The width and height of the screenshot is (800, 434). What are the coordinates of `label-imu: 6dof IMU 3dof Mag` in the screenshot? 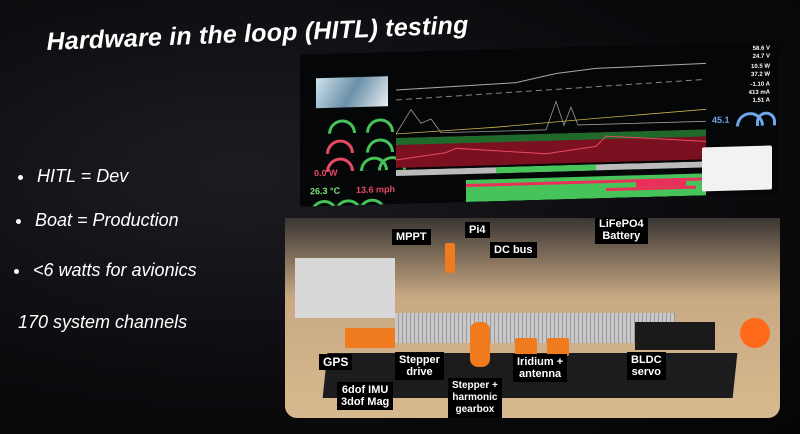 It's located at (365, 396).